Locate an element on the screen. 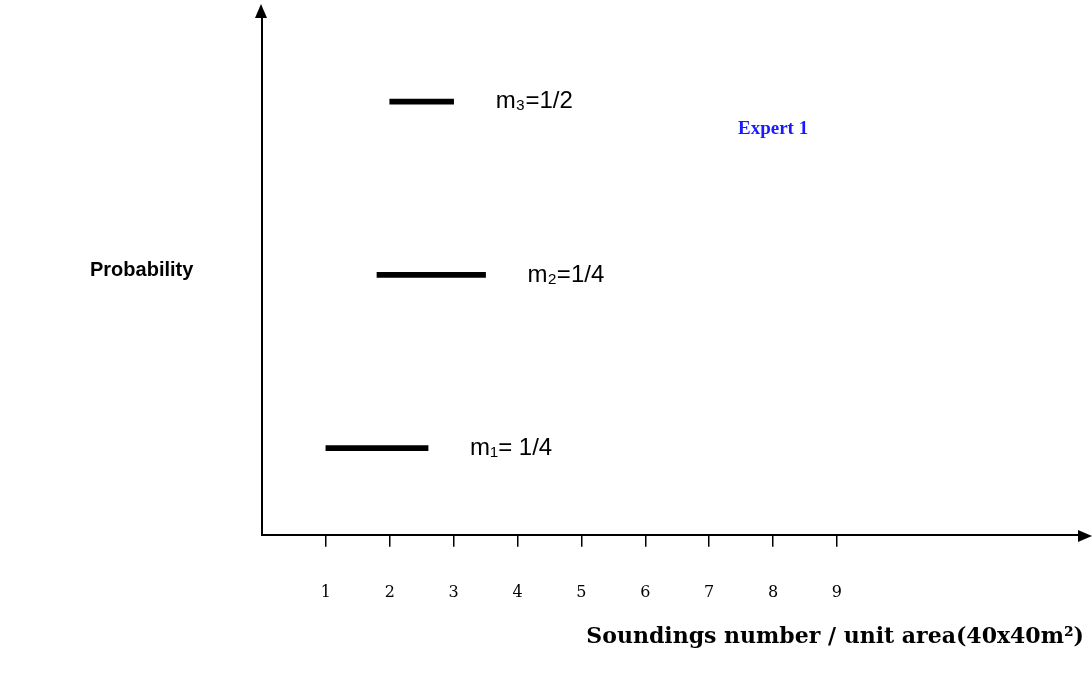 This screenshot has height=683, width=1092. x-tick-label: 5 is located at coordinates (581, 591).